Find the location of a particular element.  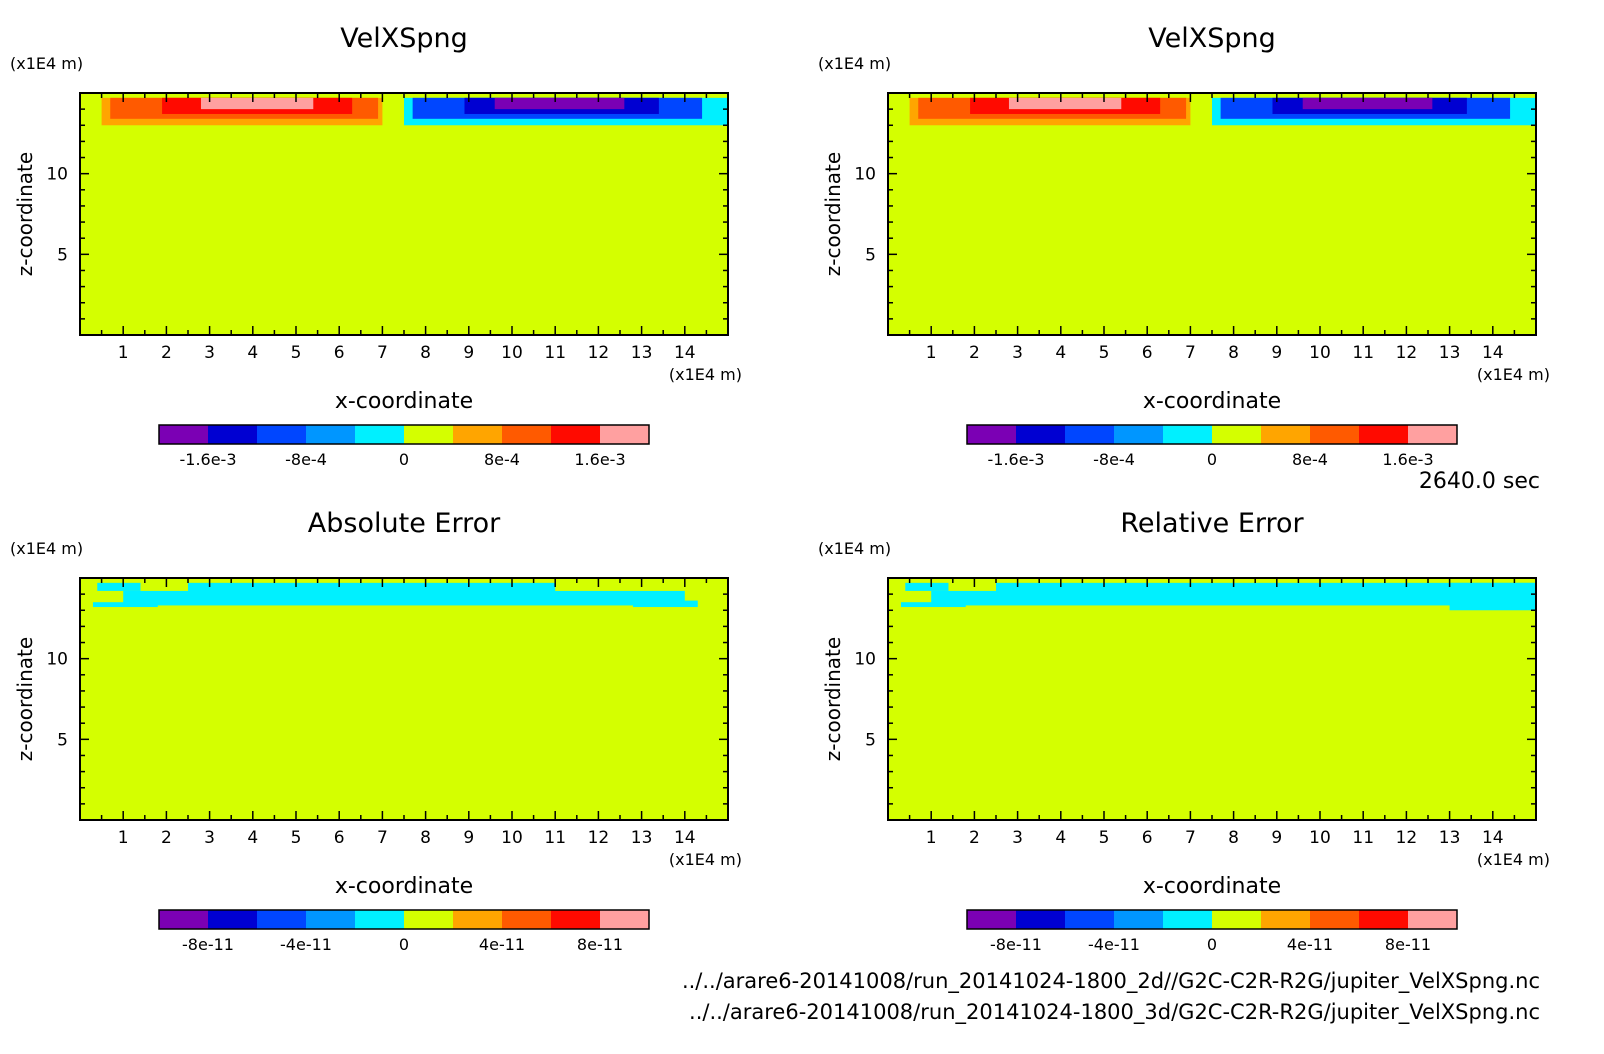

colorbar-label: 8e-11 is located at coordinates (600, 944).